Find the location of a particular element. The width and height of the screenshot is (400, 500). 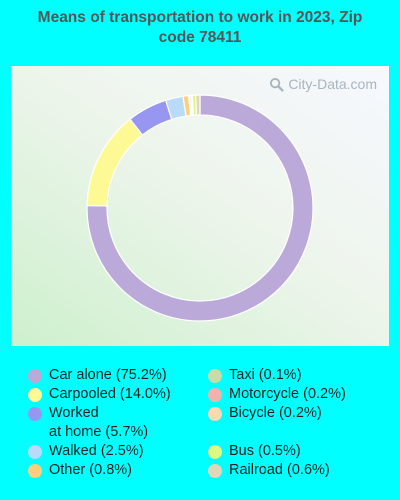

legend-label: Motorcycle (0.2%) is located at coordinates (287, 394).